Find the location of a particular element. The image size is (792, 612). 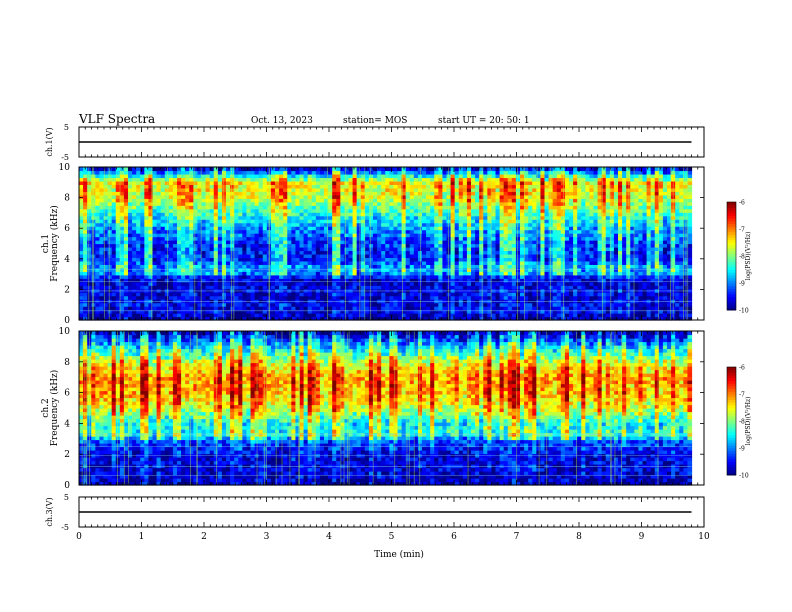

x-tick-label: 1 is located at coordinates (142, 537).